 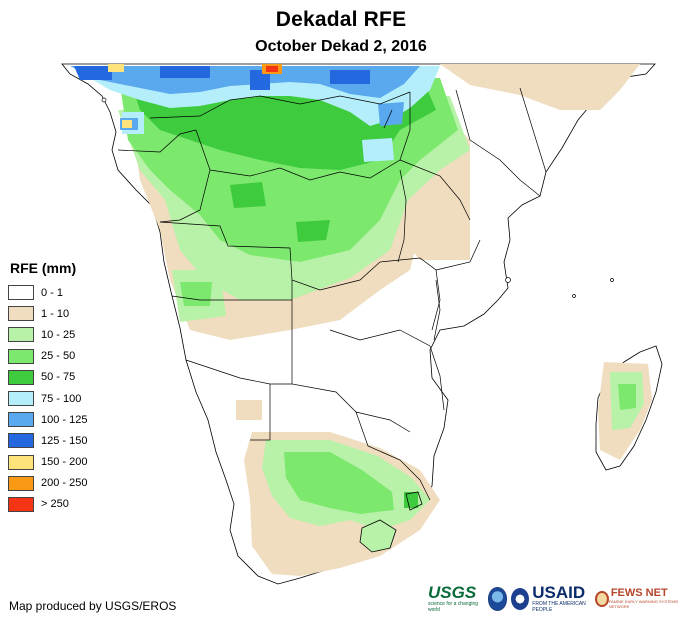 I want to click on legend-item: 150 - 200, so click(x=47, y=462).